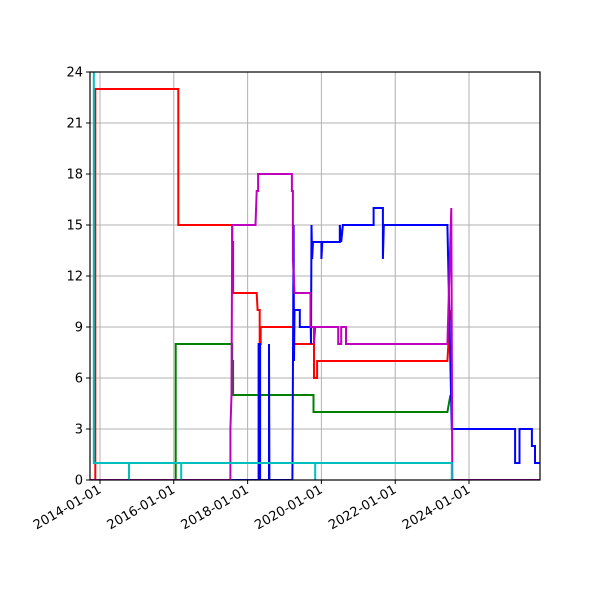  I want to click on x-tick-label: 2022-01-01, so click(362, 507).